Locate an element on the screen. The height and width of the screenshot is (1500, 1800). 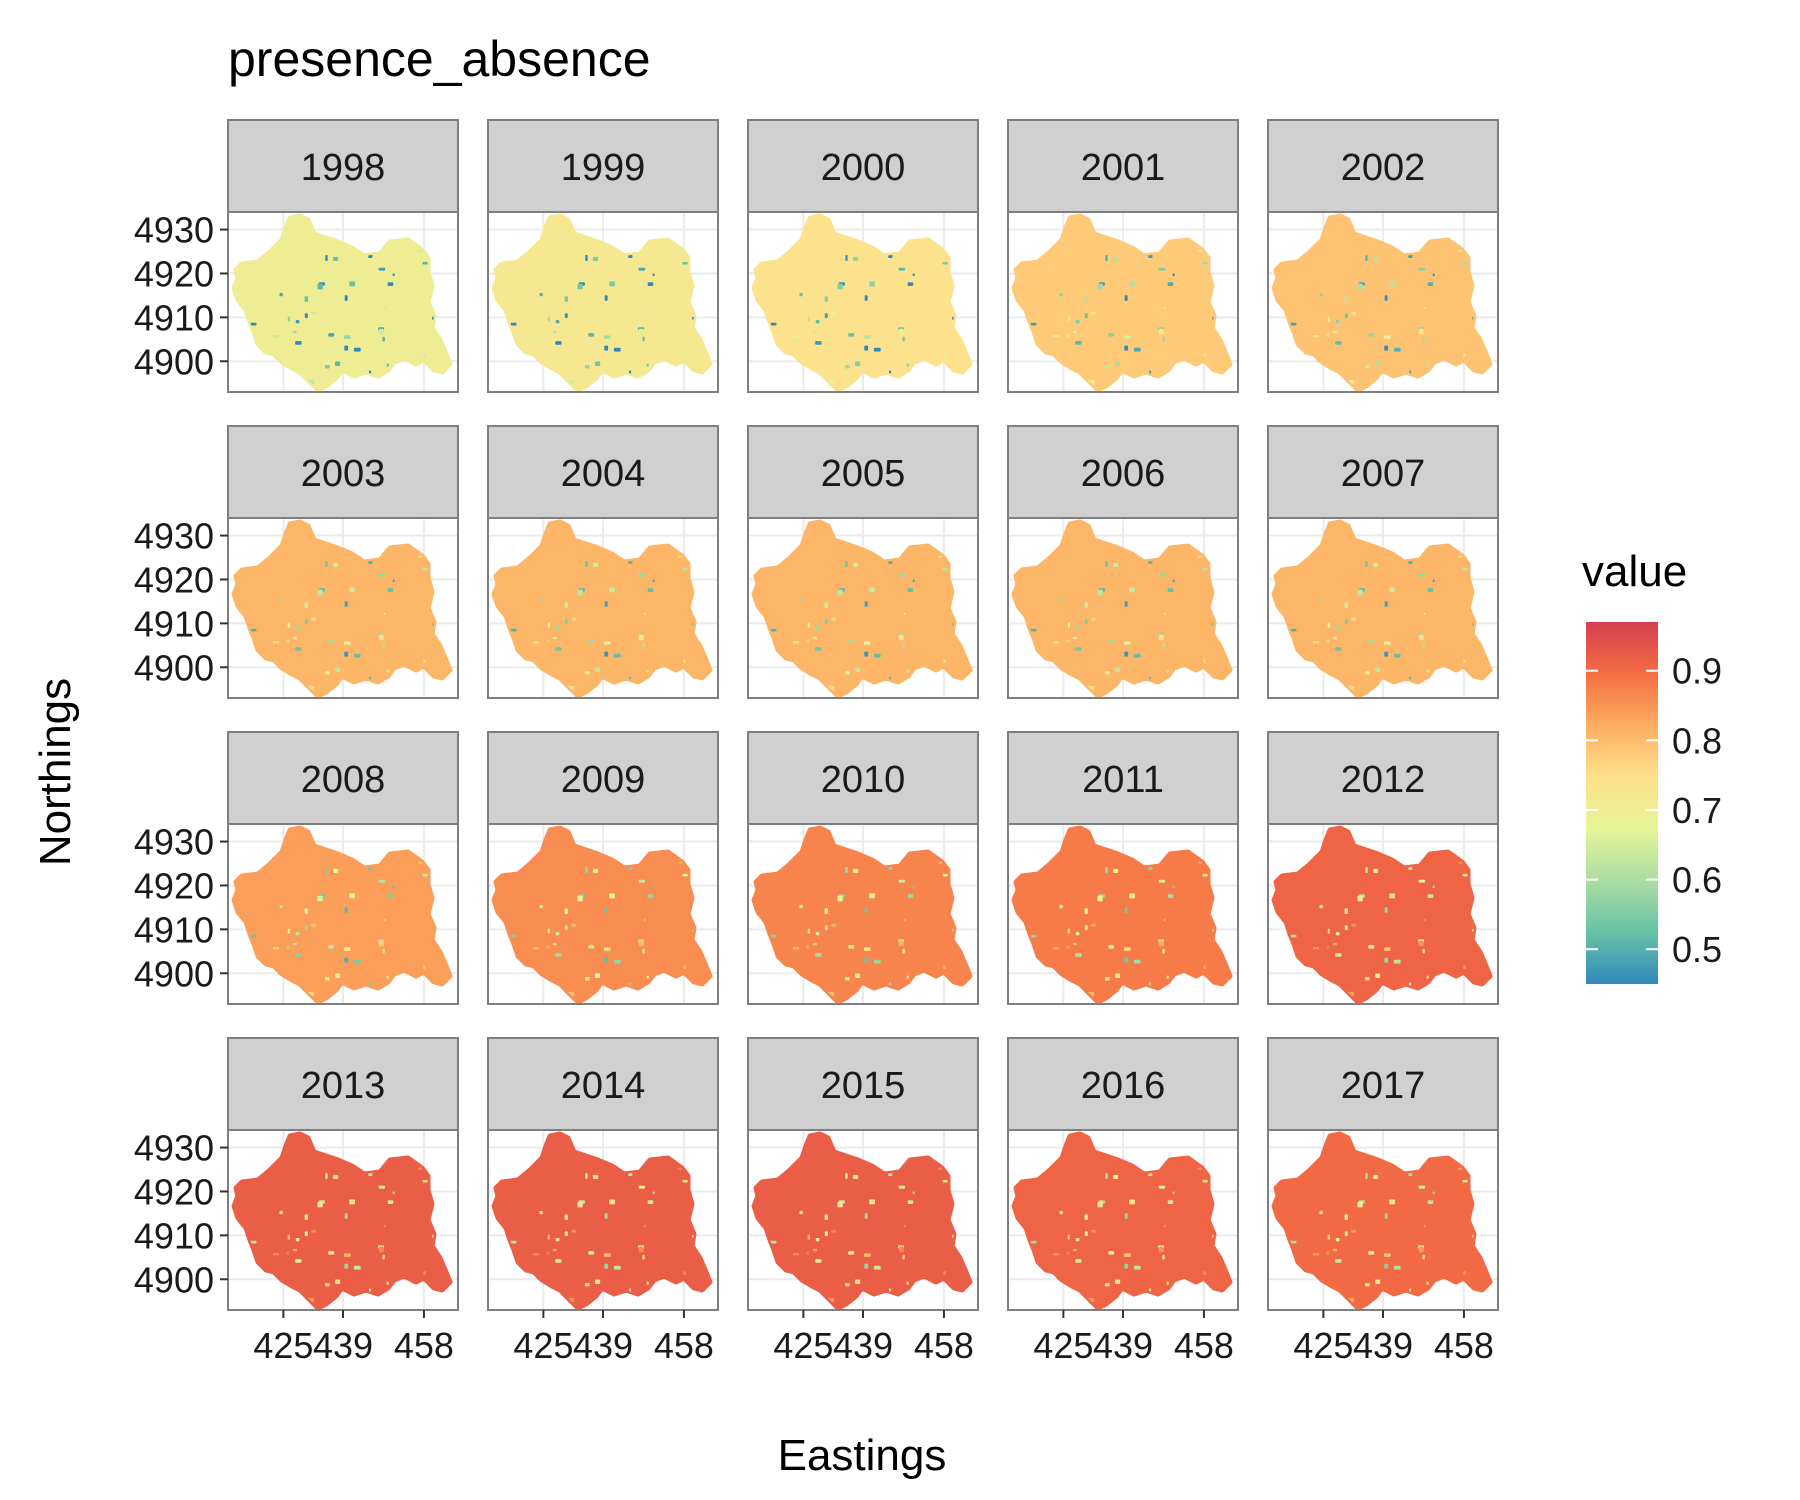
facet-panel: 2010 is located at coordinates (863, 868).